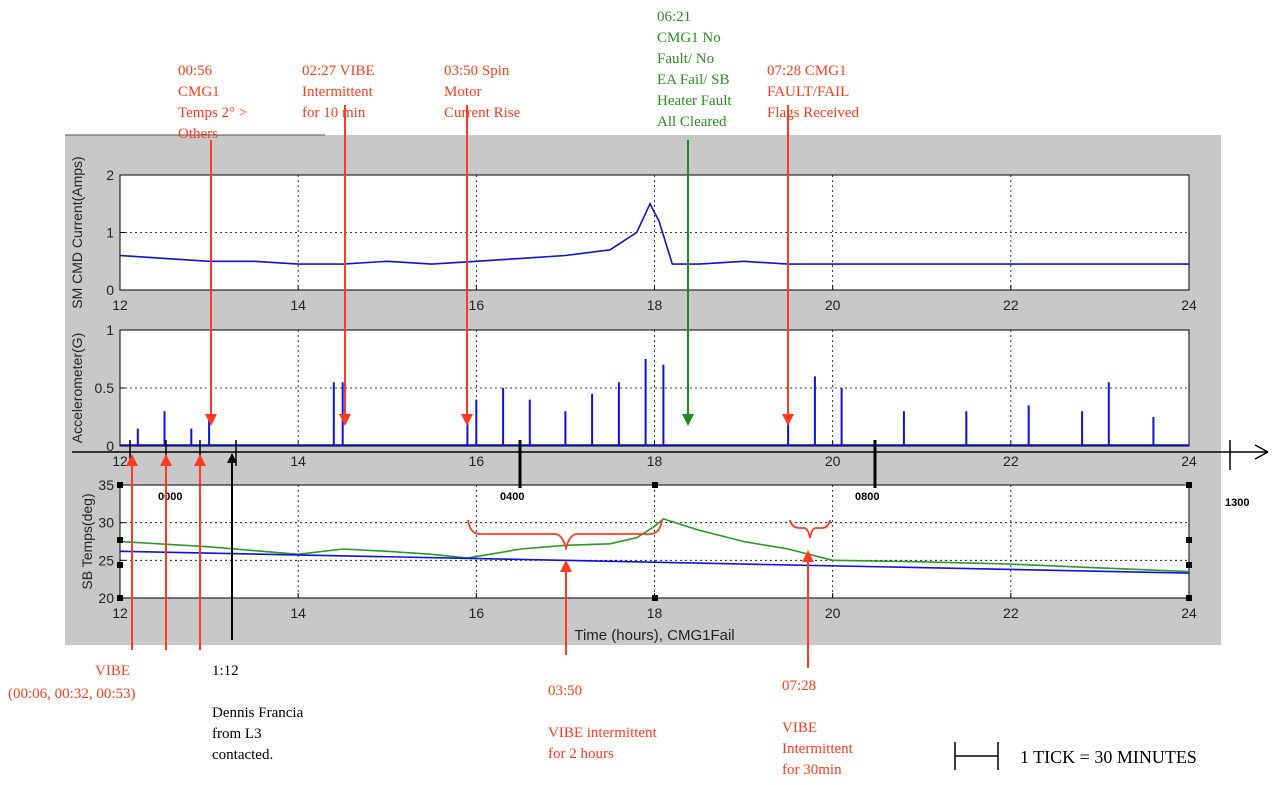  Describe the element at coordinates (338, 92) in the screenshot. I see `top-annotation-line: Intermittent` at that location.